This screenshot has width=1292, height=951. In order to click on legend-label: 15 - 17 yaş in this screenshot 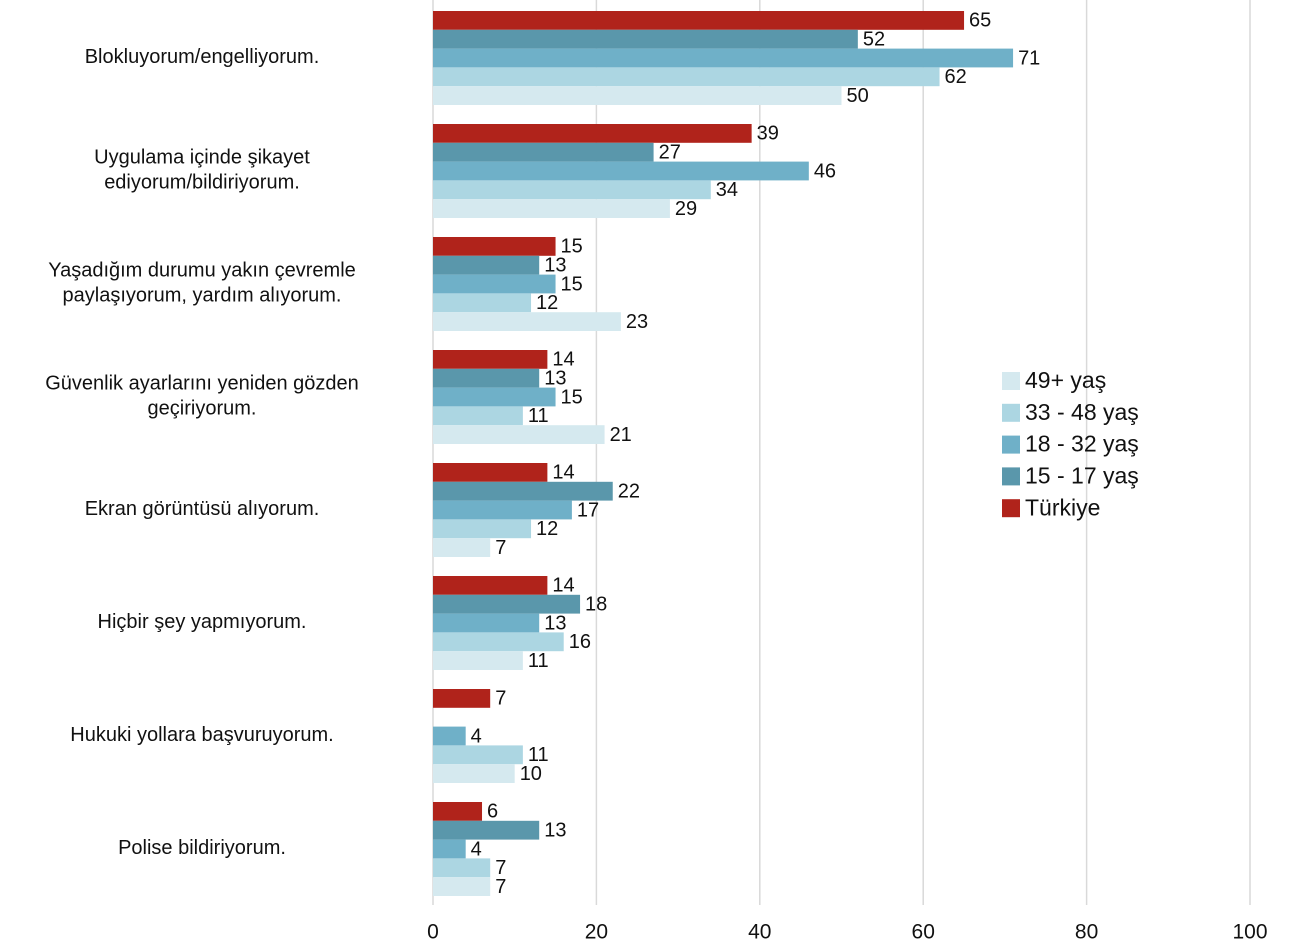, I will do `click(1082, 475)`.